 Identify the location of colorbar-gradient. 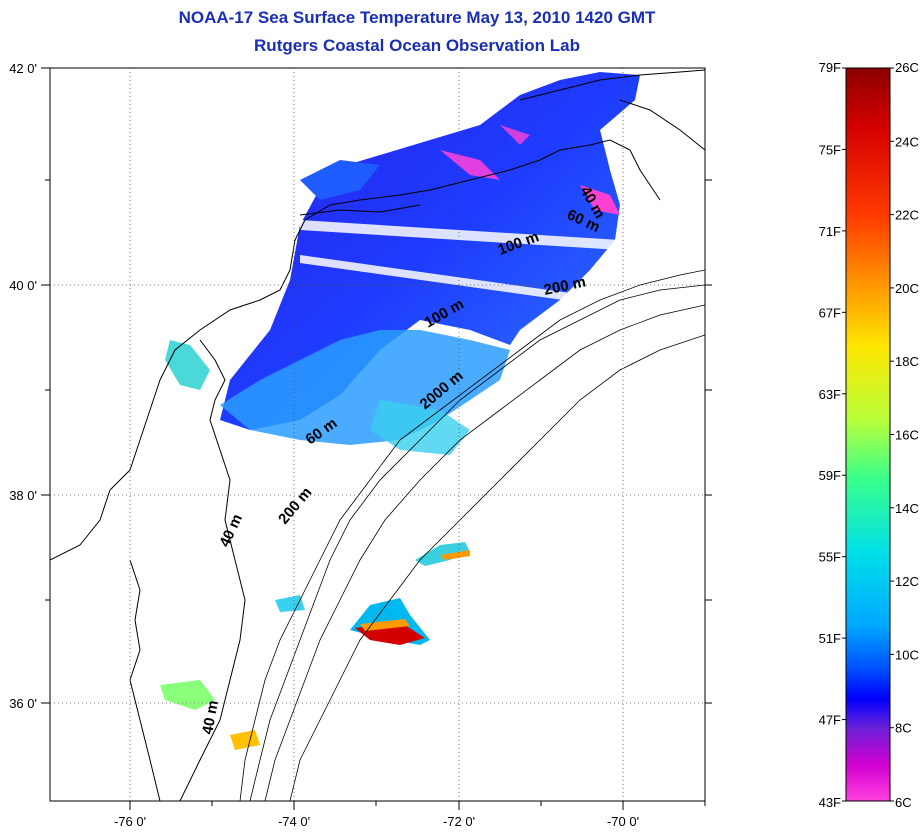
(868, 434).